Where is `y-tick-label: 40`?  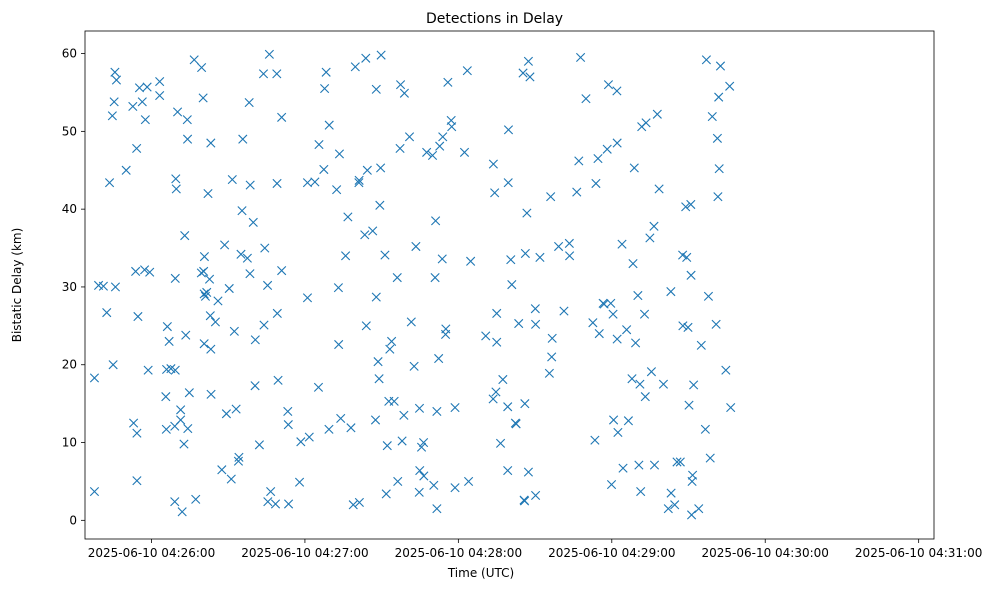
y-tick-label: 40 is located at coordinates (69, 209).